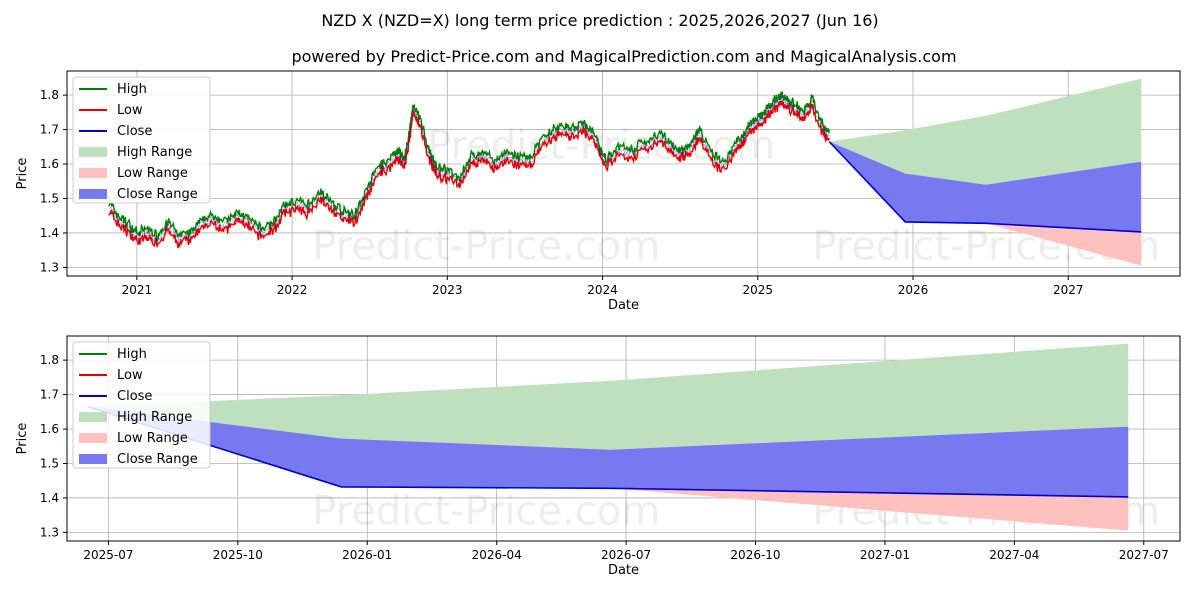 The image size is (1200, 600). What do you see at coordinates (157, 194) in the screenshot?
I see `top-legend-label-close-range: Close Range` at bounding box center [157, 194].